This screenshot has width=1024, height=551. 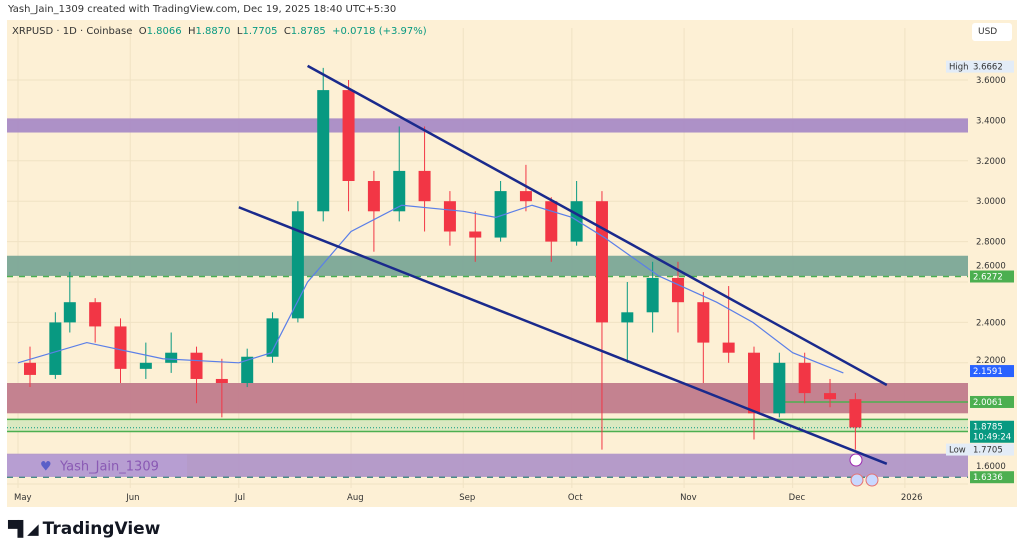 What do you see at coordinates (239, 31) in the screenshot?
I see `low-label: L` at bounding box center [239, 31].